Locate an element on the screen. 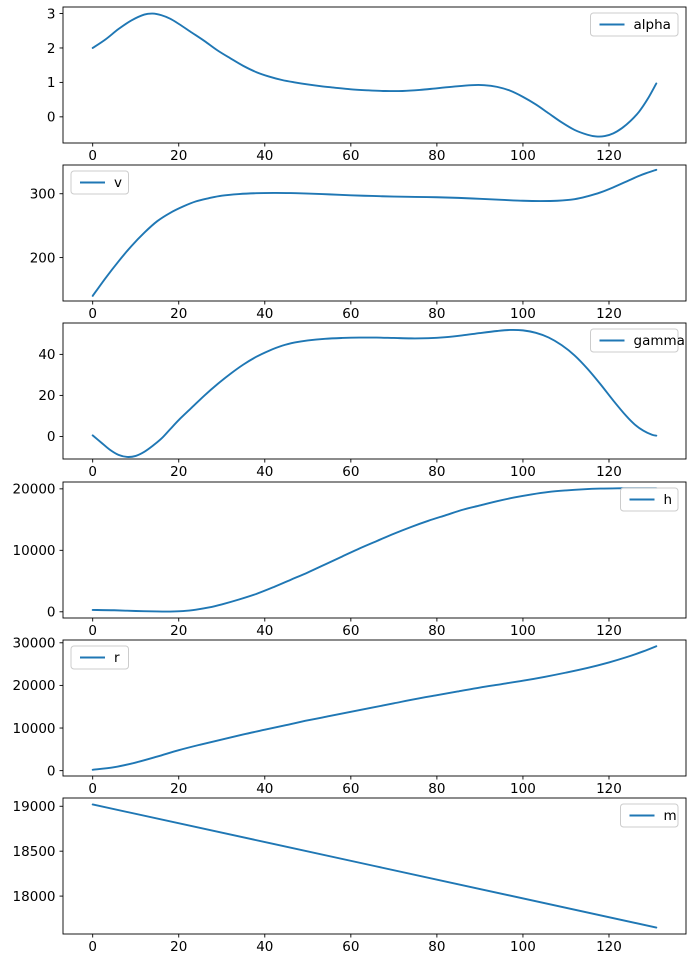 The height and width of the screenshot is (967, 693). legend-gamma: gamma is located at coordinates (637, 340).